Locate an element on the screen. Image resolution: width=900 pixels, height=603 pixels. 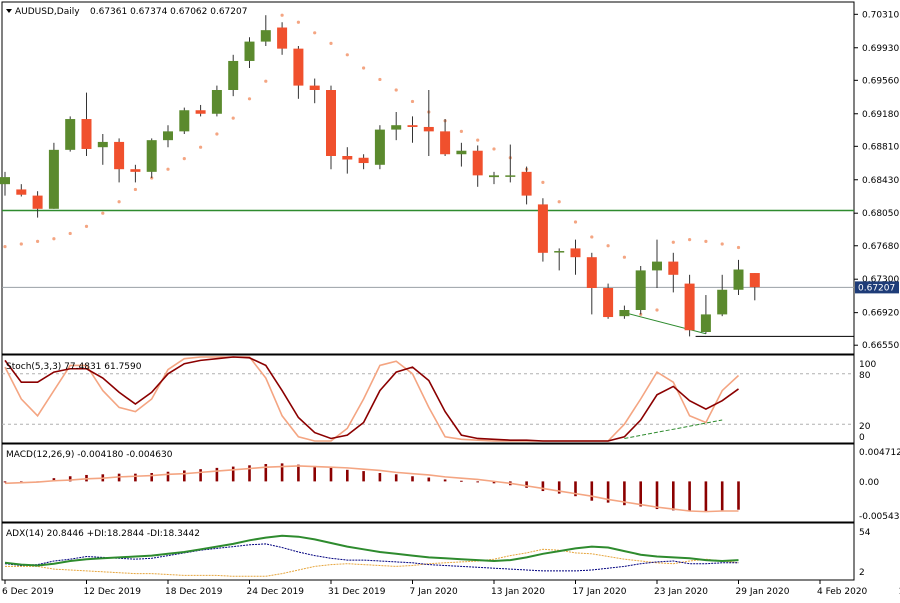
price-tick-label: 0.68050 is located at coordinates (880, 214).